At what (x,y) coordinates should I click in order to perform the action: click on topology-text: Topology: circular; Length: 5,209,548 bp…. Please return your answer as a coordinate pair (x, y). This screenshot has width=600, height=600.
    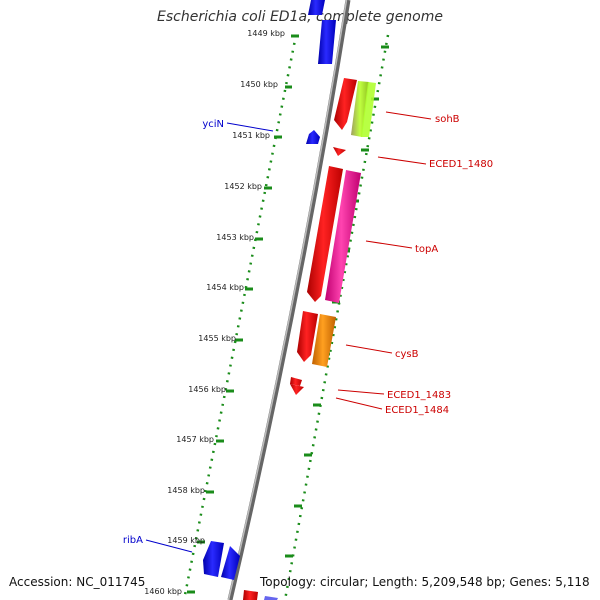
    Looking at the image, I should click on (425, 582).